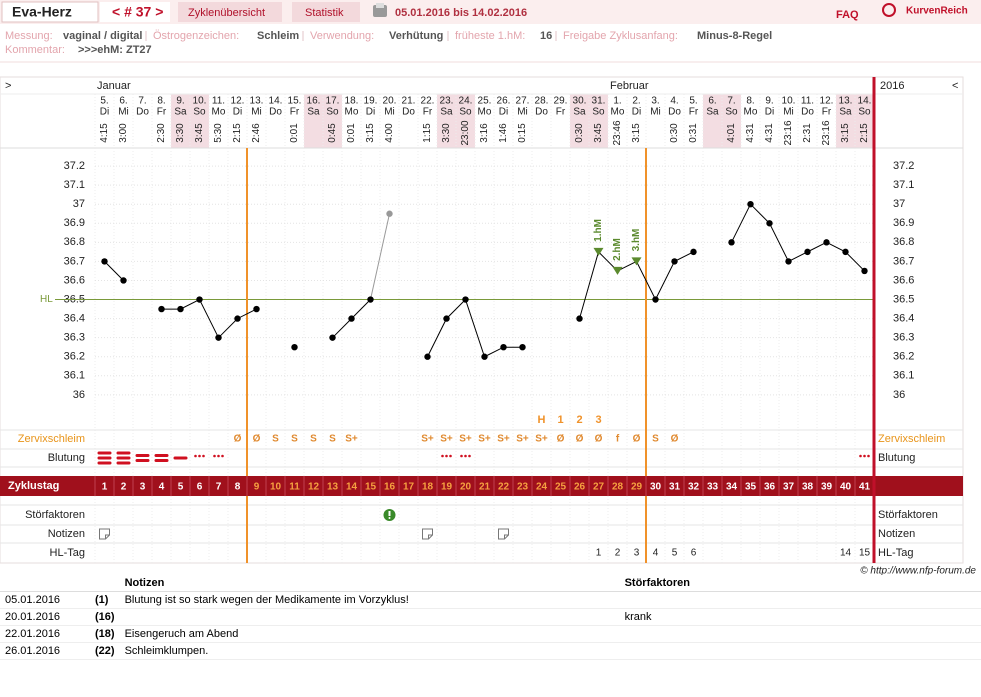 Image resolution: width=981 pixels, height=697 pixels. Describe the element at coordinates (137, 12) in the screenshot. I see `cycle-nav: < # 37 >` at that location.